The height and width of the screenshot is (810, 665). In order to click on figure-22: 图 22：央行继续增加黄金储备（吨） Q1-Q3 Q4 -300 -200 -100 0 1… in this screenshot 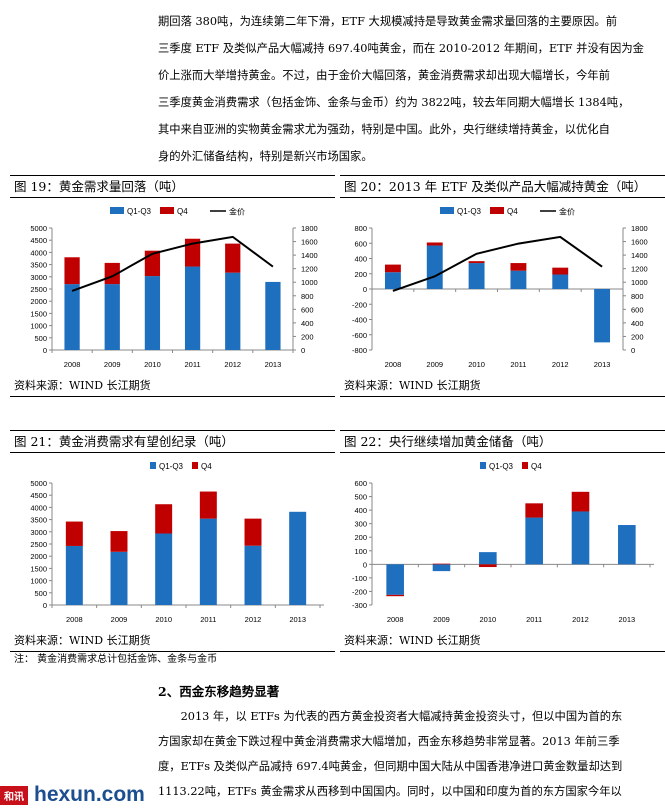, I will do `click(502, 541)`.